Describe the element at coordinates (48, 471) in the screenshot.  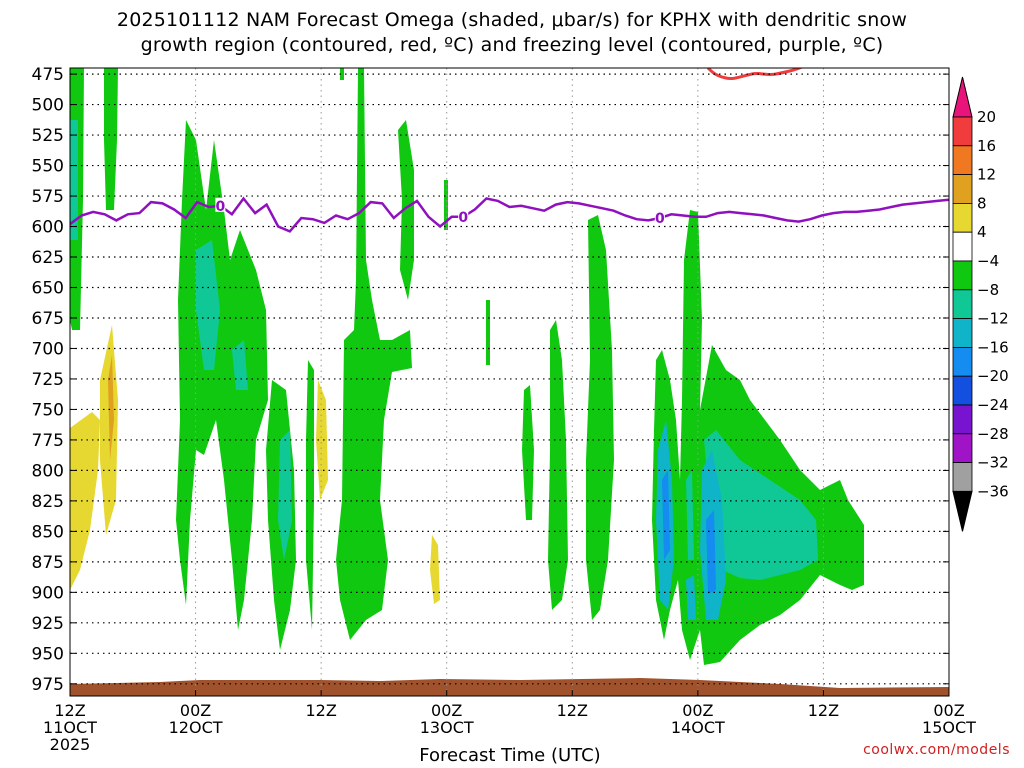
I see `y-tick-label: 800` at that location.